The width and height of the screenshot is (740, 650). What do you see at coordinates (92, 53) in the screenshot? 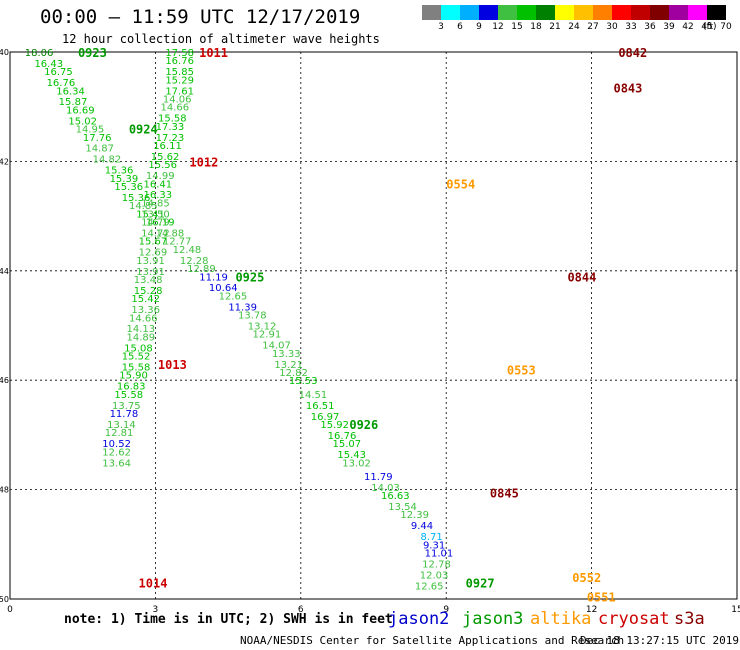
I see `pass-time-label: 0923` at bounding box center [92, 53].